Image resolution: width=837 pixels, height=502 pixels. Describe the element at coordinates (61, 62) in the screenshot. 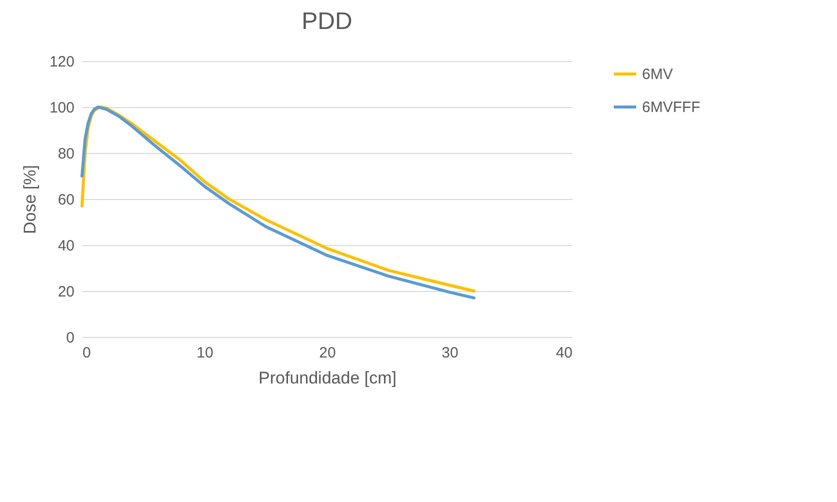

I see `y-tick-label: 120` at that location.